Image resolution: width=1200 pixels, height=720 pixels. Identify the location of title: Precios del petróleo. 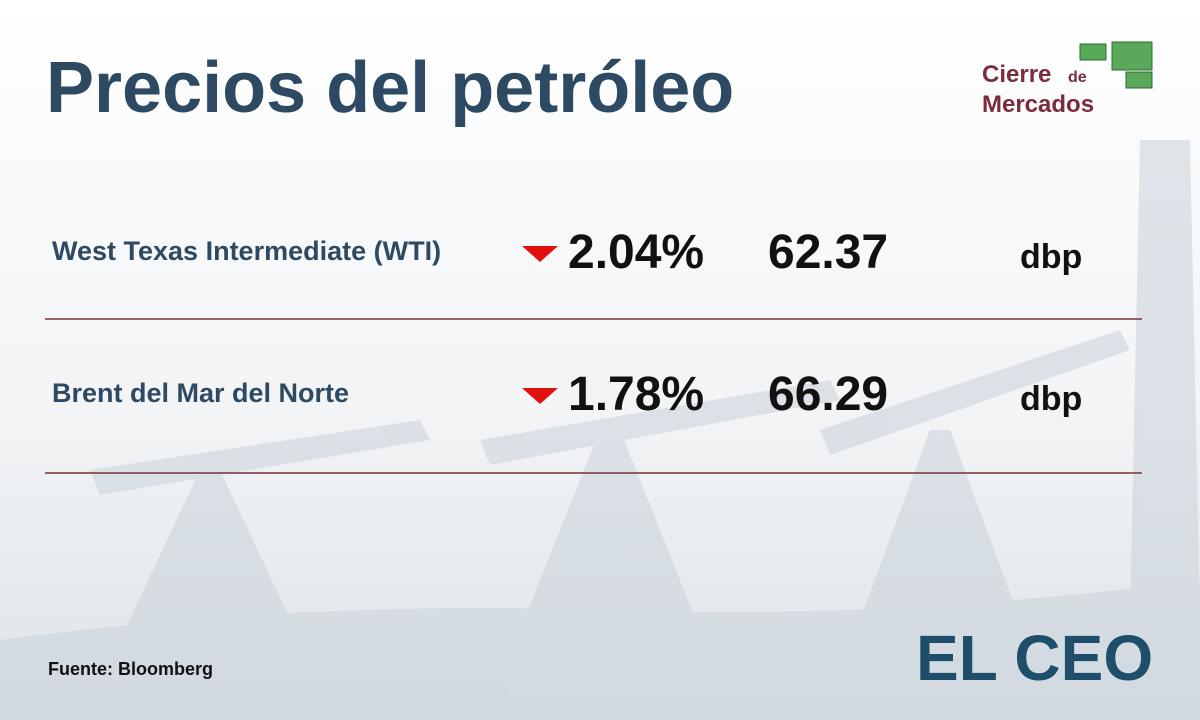
(390, 88).